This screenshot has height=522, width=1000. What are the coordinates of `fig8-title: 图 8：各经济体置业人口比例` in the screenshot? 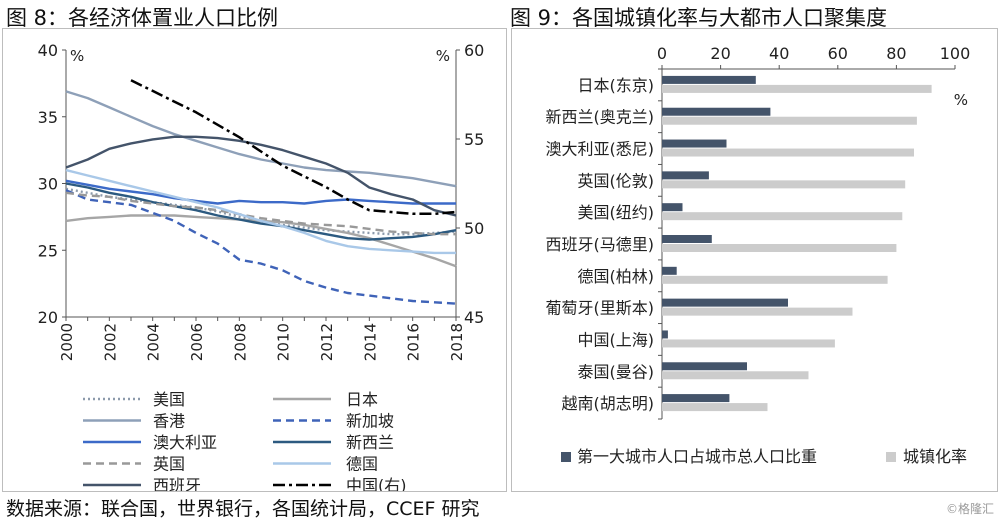 It's located at (142, 18).